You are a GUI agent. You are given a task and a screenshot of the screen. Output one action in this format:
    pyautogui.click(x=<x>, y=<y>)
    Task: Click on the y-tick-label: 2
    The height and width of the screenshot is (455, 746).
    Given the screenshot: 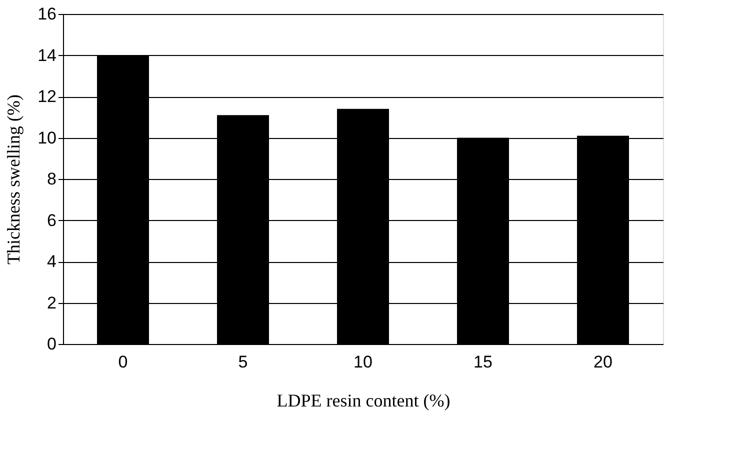 What is the action you would take?
    pyautogui.click(x=51, y=302)
    